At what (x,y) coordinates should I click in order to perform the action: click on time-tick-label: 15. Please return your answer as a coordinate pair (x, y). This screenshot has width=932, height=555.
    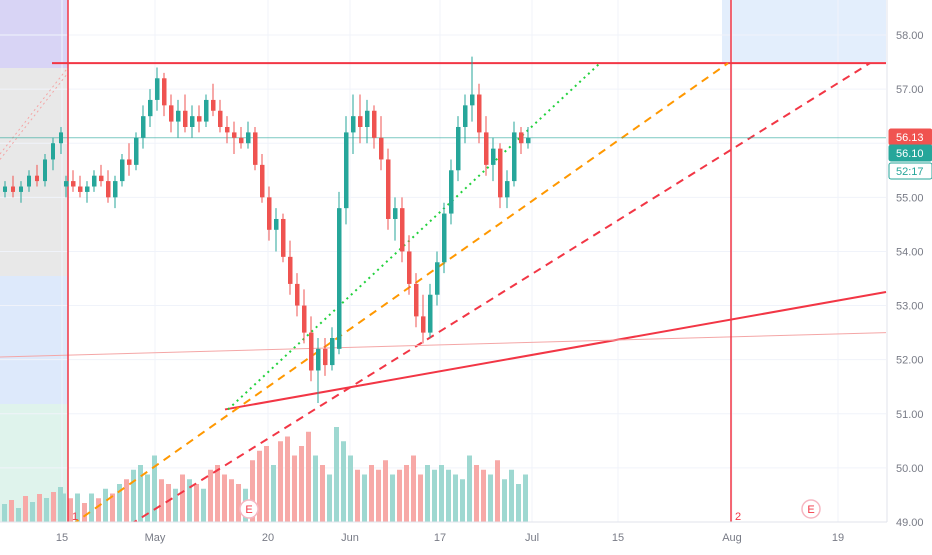
    Looking at the image, I should click on (618, 538).